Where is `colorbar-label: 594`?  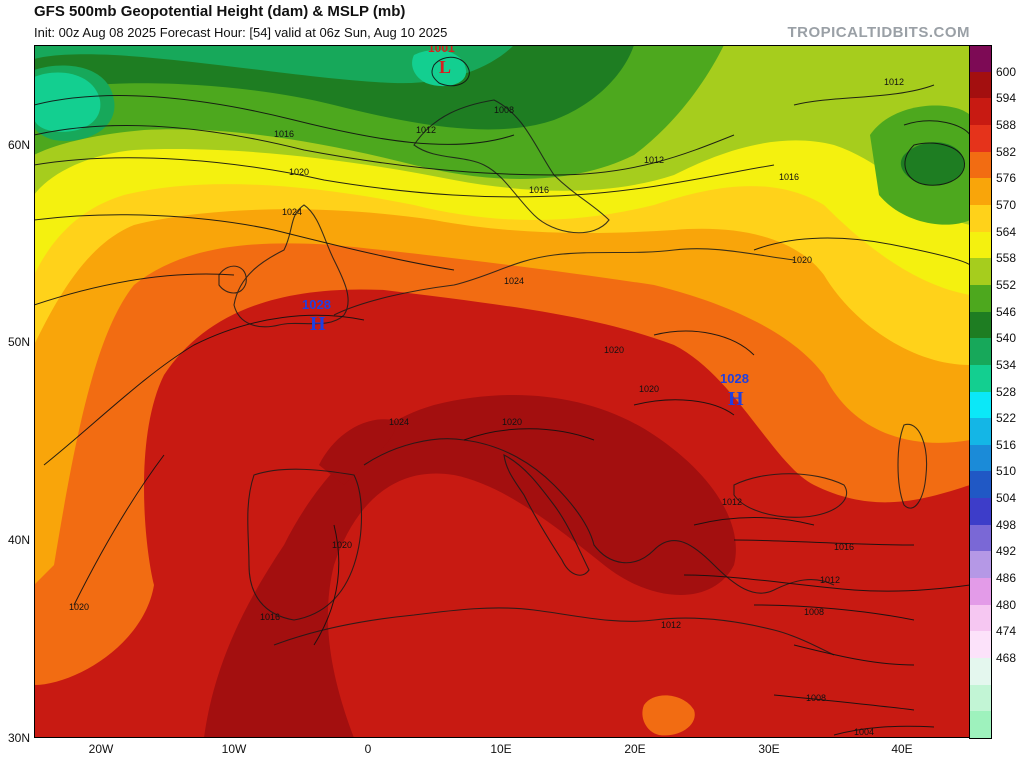 colorbar-label: 594 is located at coordinates (1006, 98).